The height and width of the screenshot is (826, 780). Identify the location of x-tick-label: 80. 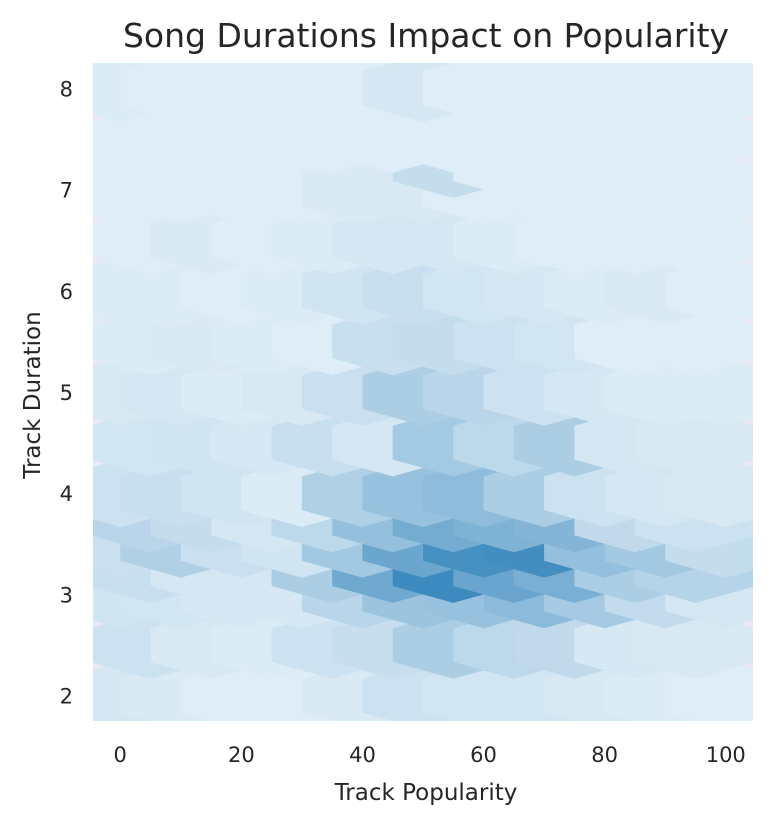
(604, 755).